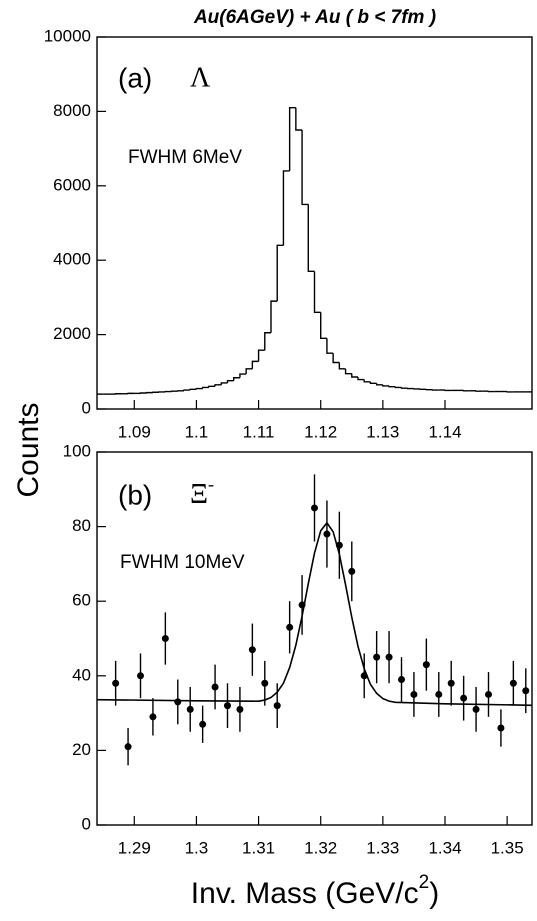  What do you see at coordinates (185, 157) in the screenshot?
I see `fwhm-label: FWHM 6MeV` at bounding box center [185, 157].